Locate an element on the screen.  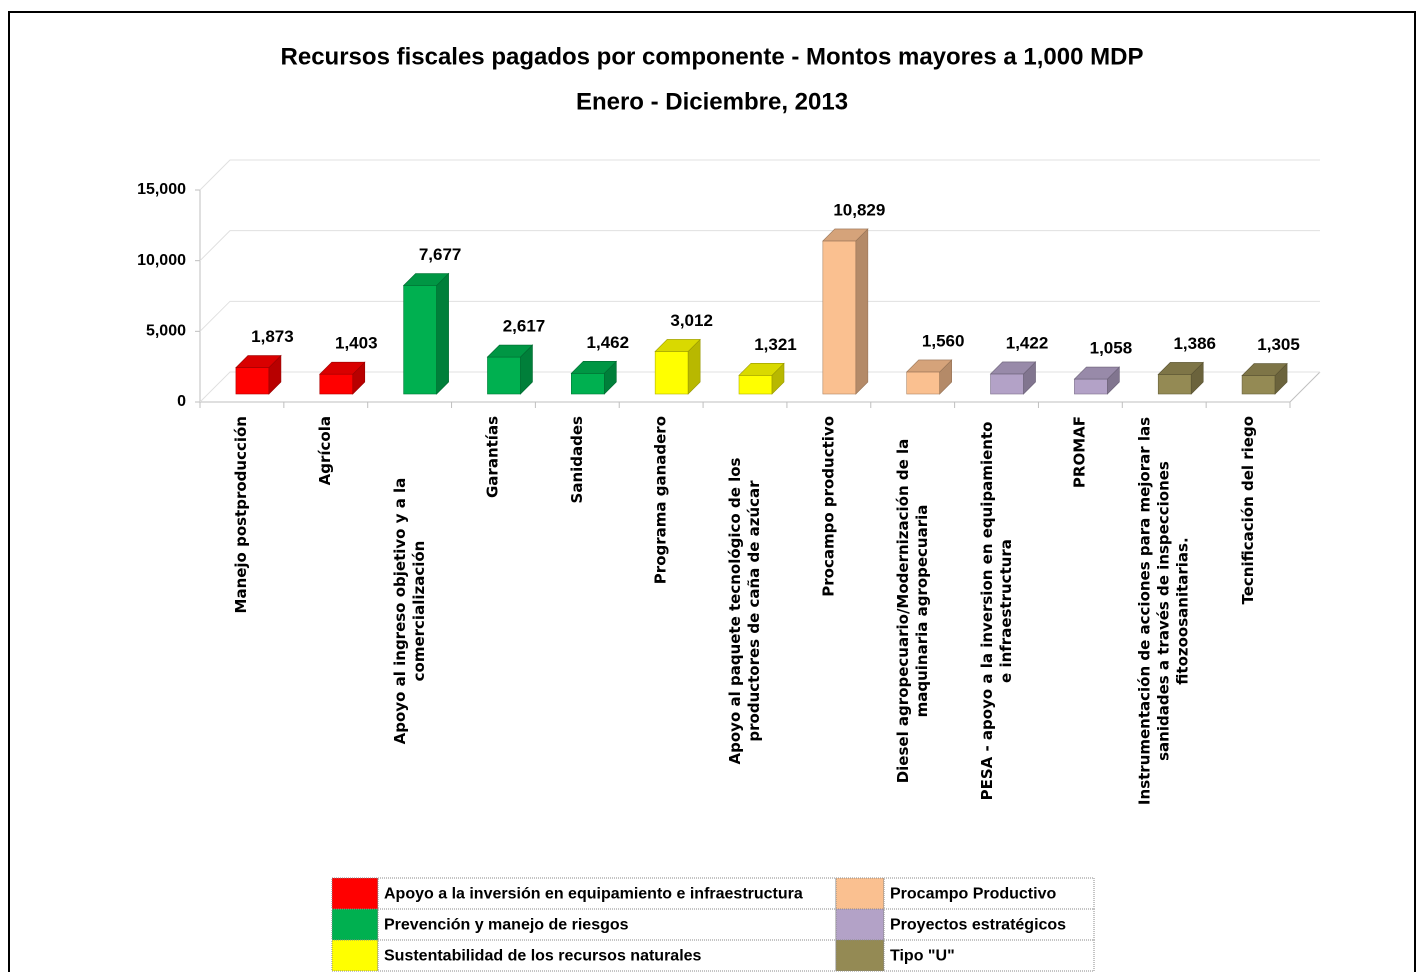
value-label: 1,560 is located at coordinates (943, 340).